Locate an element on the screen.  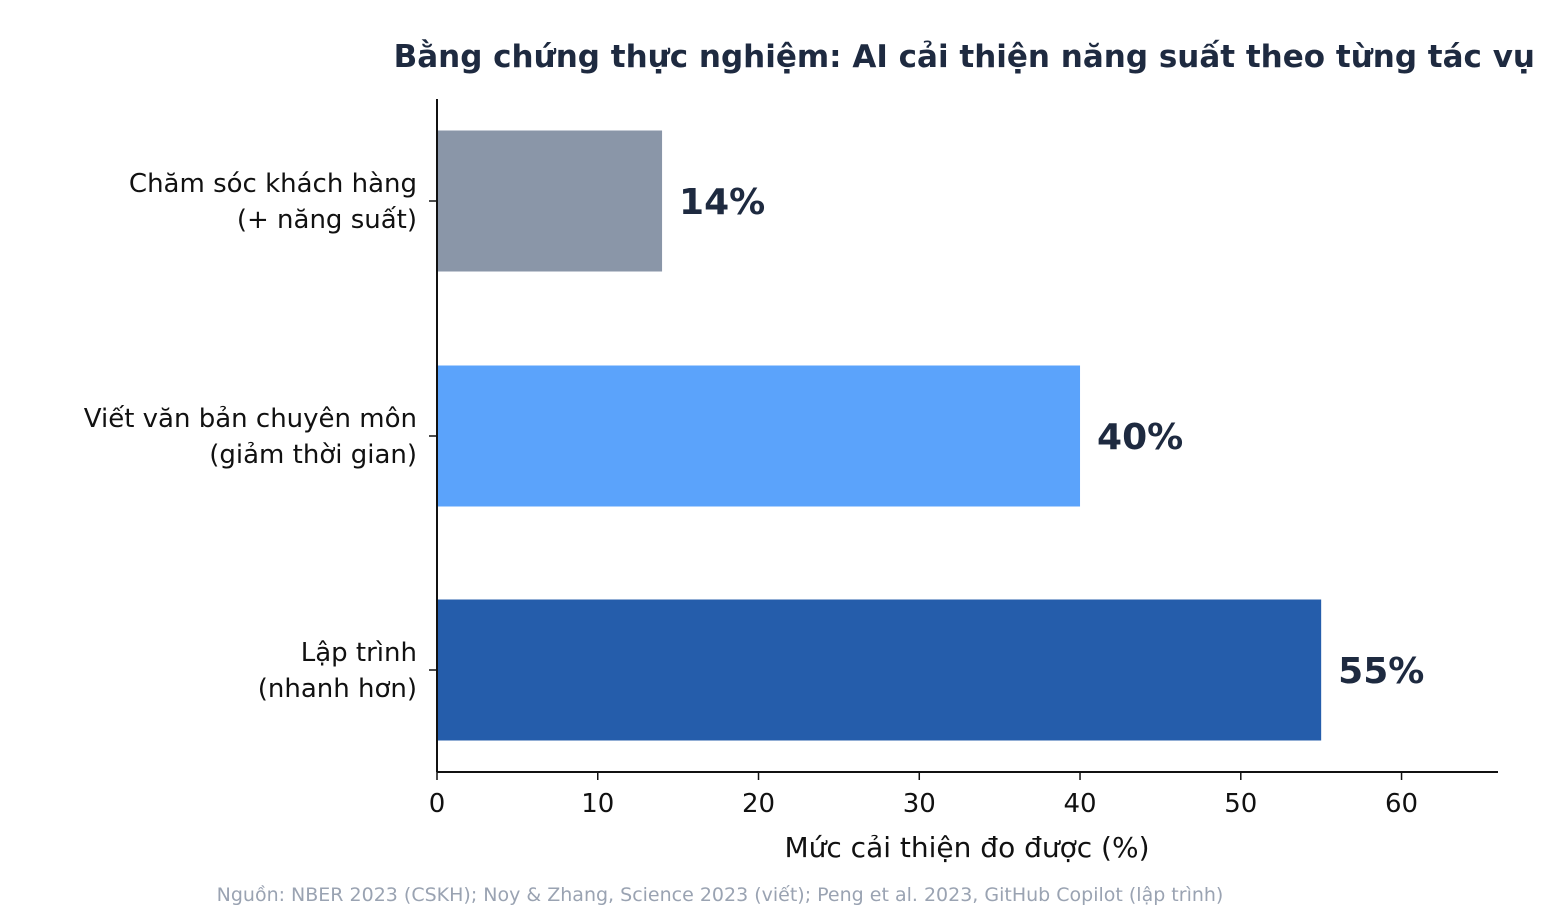
x-tick-label-0: 0 is located at coordinates (437, 804).